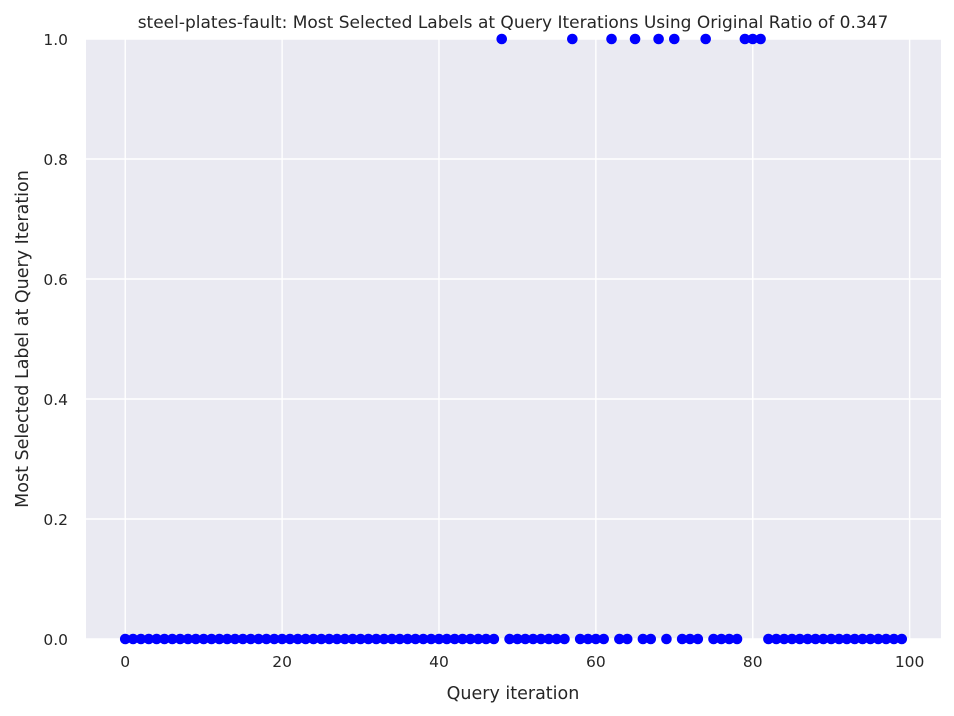 This screenshot has height=716, width=954. What do you see at coordinates (55, 280) in the screenshot?
I see `y-tick-label: 0.6` at bounding box center [55, 280].